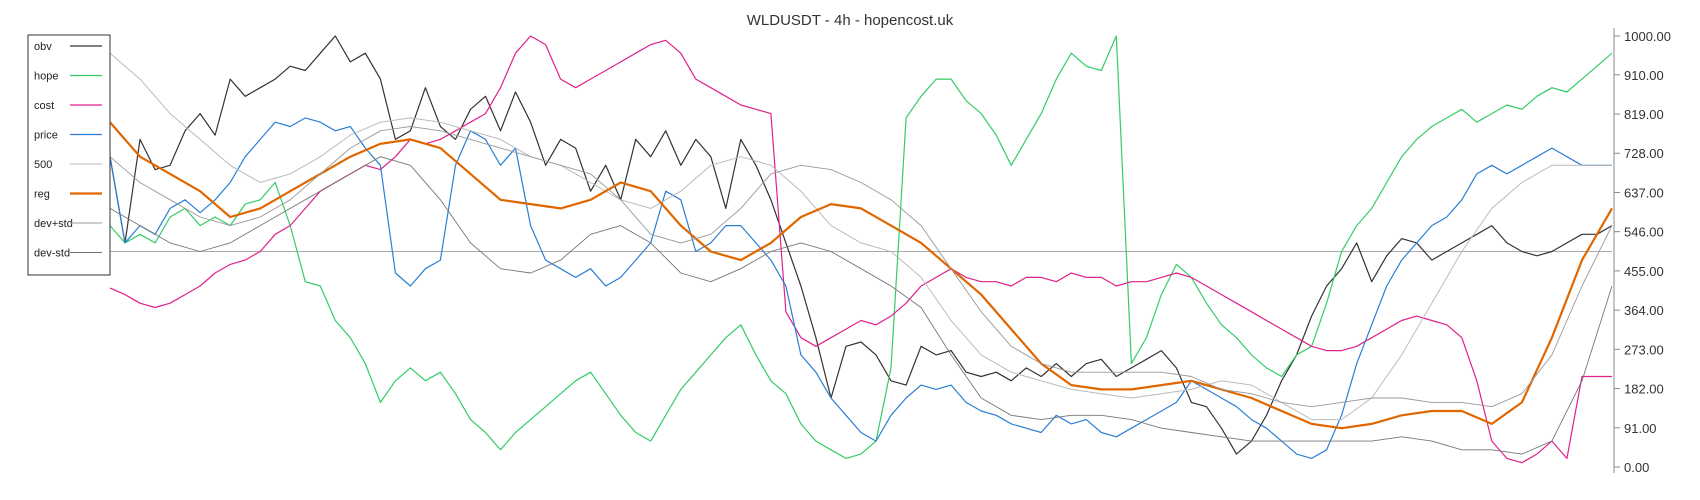 Image resolution: width=1700 pixels, height=500 pixels. What do you see at coordinates (1636, 467) in the screenshot?
I see `y-tick-label: 0.00` at bounding box center [1636, 467].